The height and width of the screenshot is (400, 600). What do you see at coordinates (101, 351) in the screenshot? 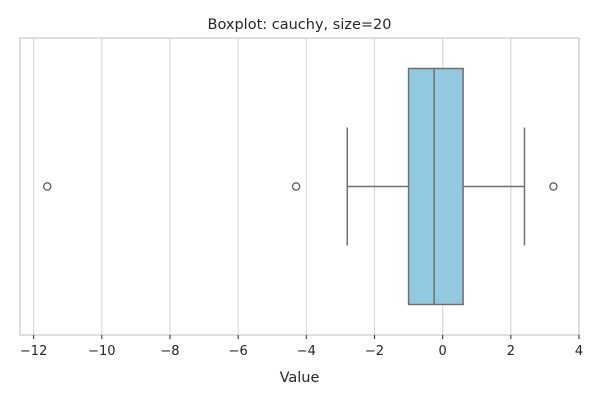
I see `x-tick-label: −10` at bounding box center [101, 351].